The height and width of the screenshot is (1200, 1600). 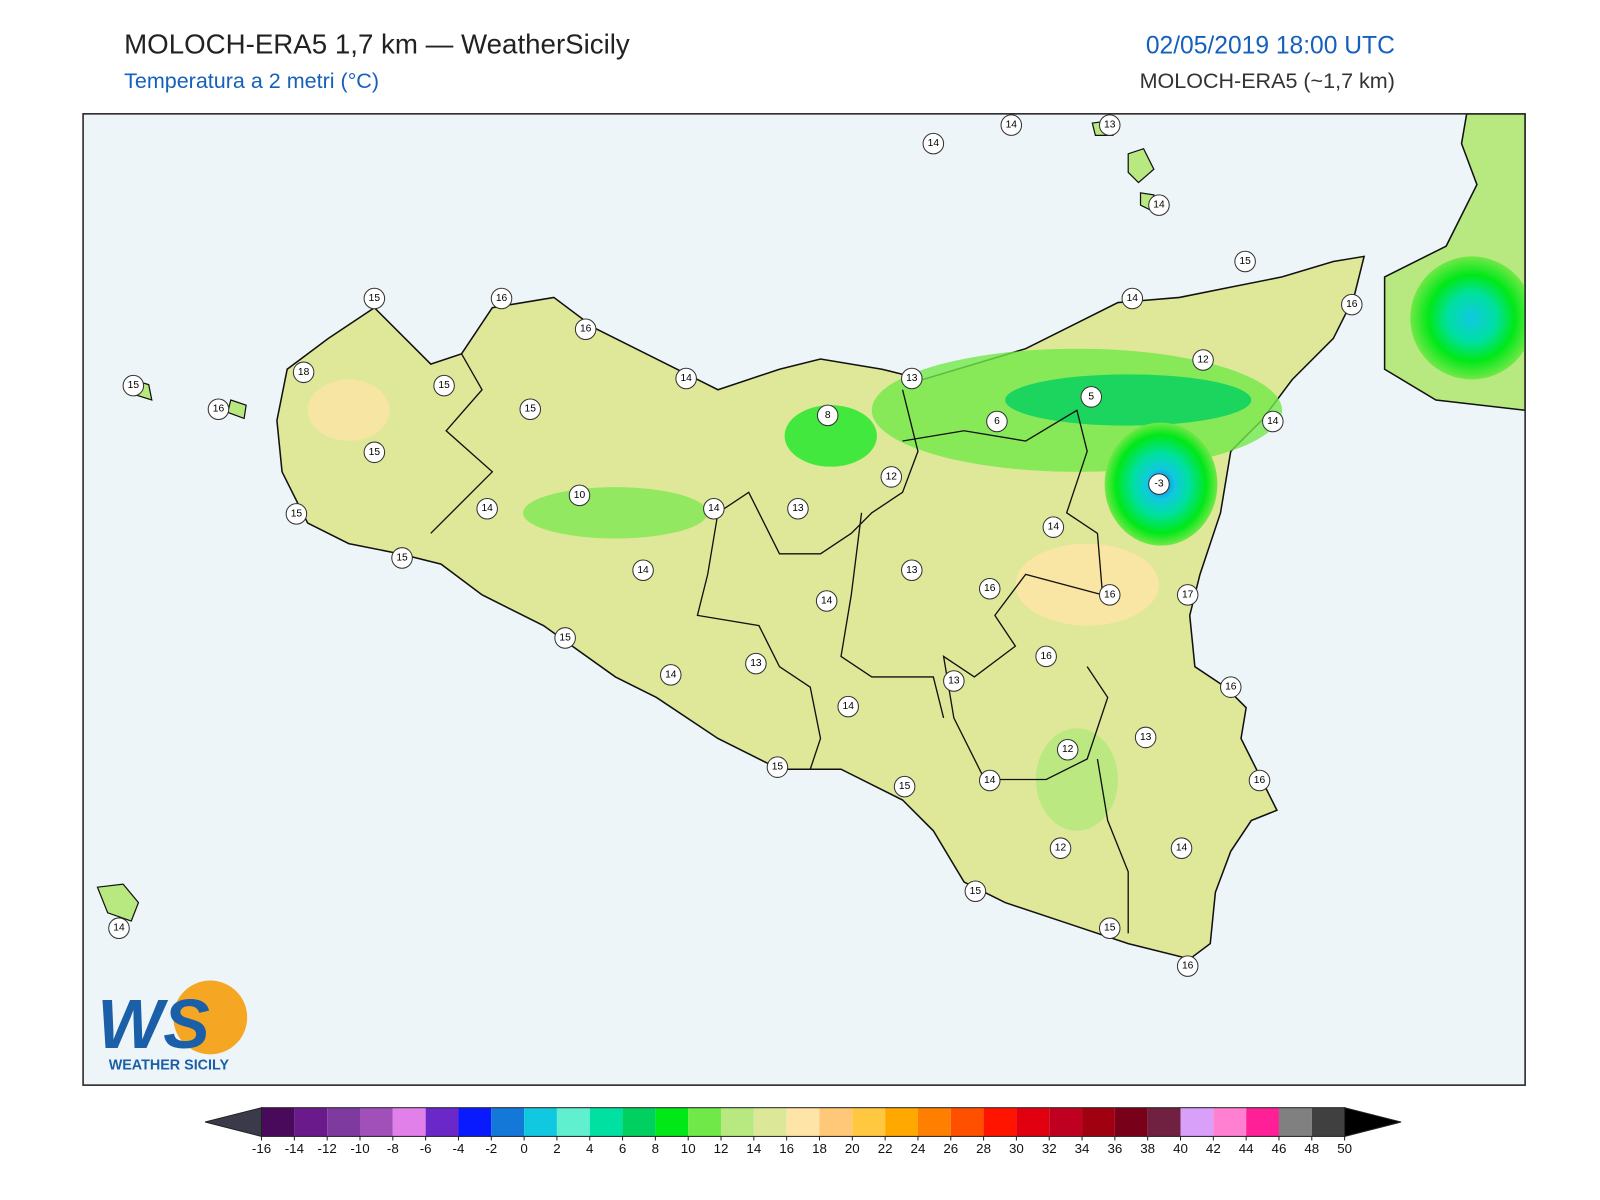 What do you see at coordinates (1344, 1148) in the screenshot?
I see `colorbar-tick-label: 50` at bounding box center [1344, 1148].